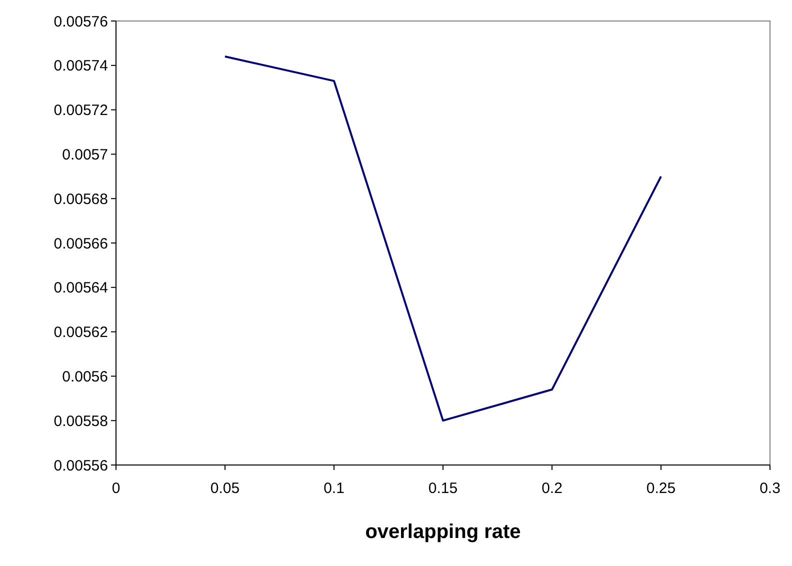 This screenshot has width=792, height=566. I want to click on x-tick-label: 0.25, so click(661, 488).